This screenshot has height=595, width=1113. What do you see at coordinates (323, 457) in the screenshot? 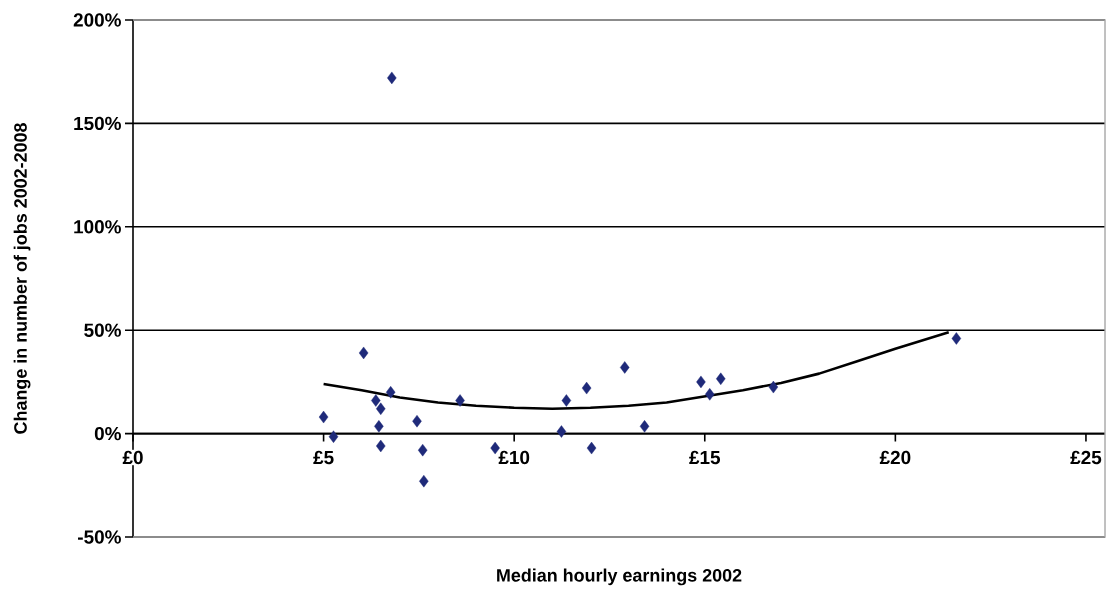
I see `x-tick-label: £5` at bounding box center [323, 457].